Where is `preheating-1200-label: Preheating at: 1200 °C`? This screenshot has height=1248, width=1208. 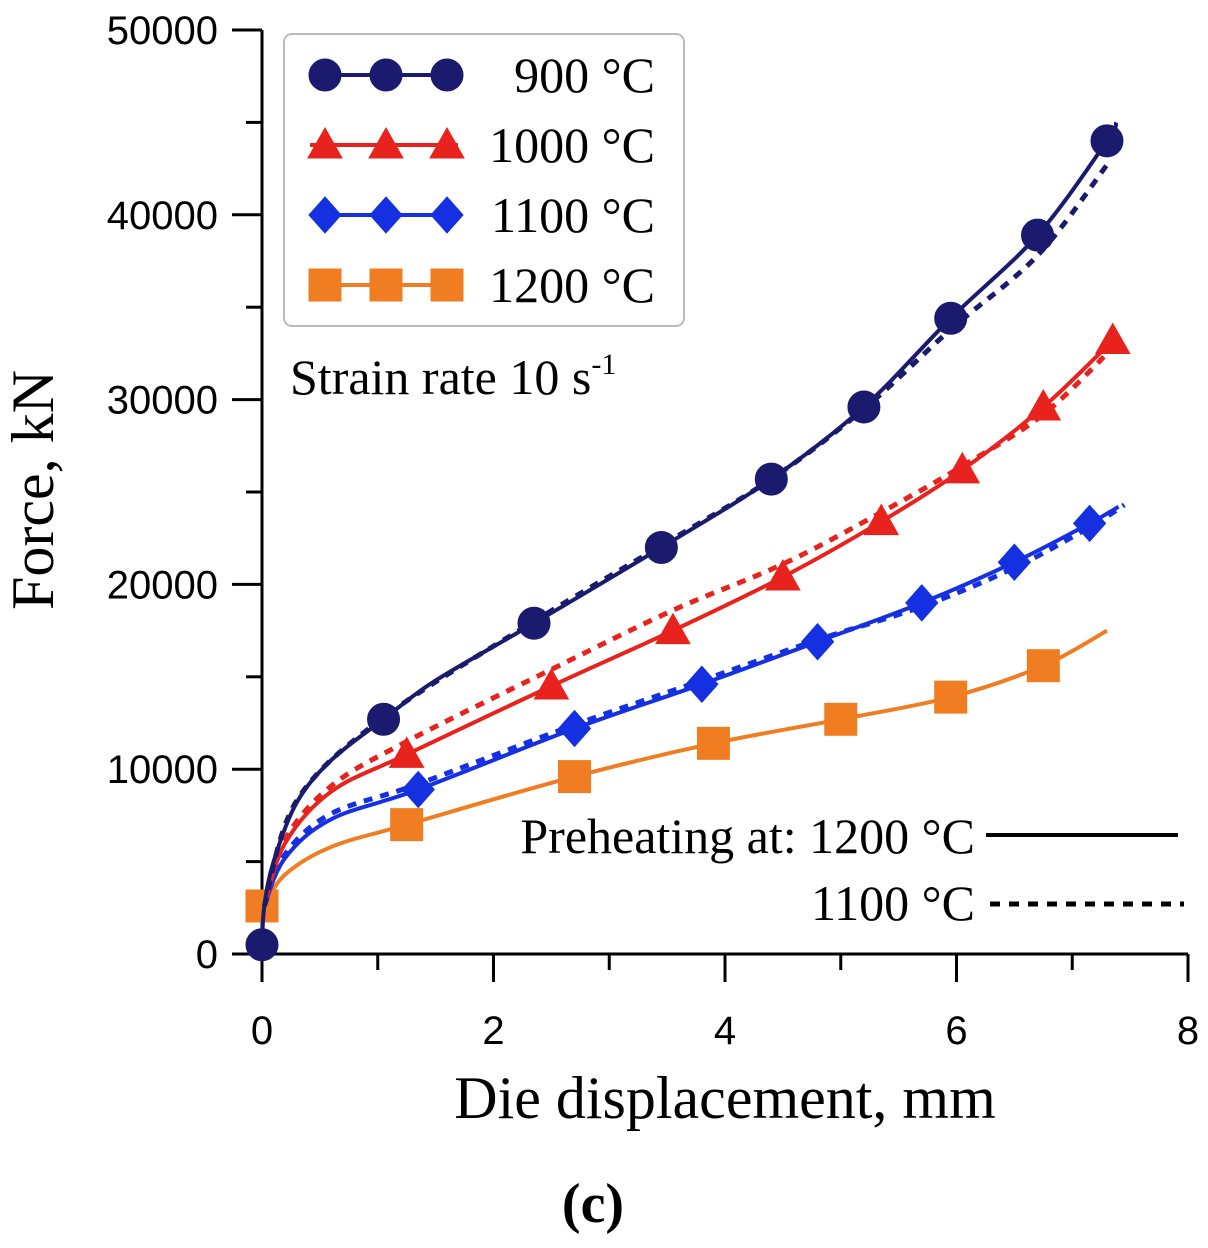
preheating-1200-label: Preheating at: 1200 °C is located at coordinates (747, 836).